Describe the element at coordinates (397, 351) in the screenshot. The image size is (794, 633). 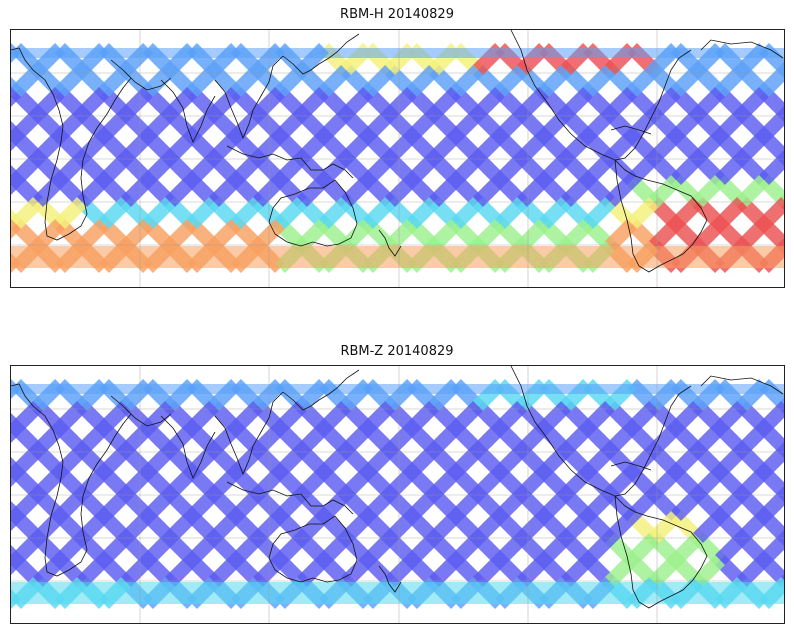
I see `panel-title-bottom: RBM-Z 20140829` at that location.